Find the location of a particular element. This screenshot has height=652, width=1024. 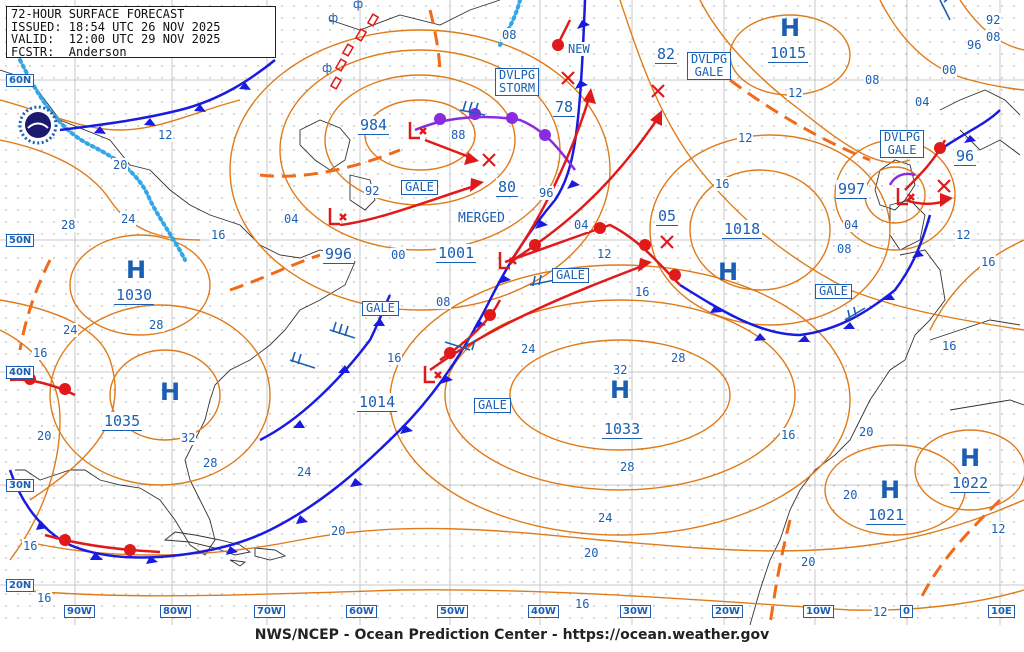

lat-label-40n: 40N is located at coordinates (20, 372).